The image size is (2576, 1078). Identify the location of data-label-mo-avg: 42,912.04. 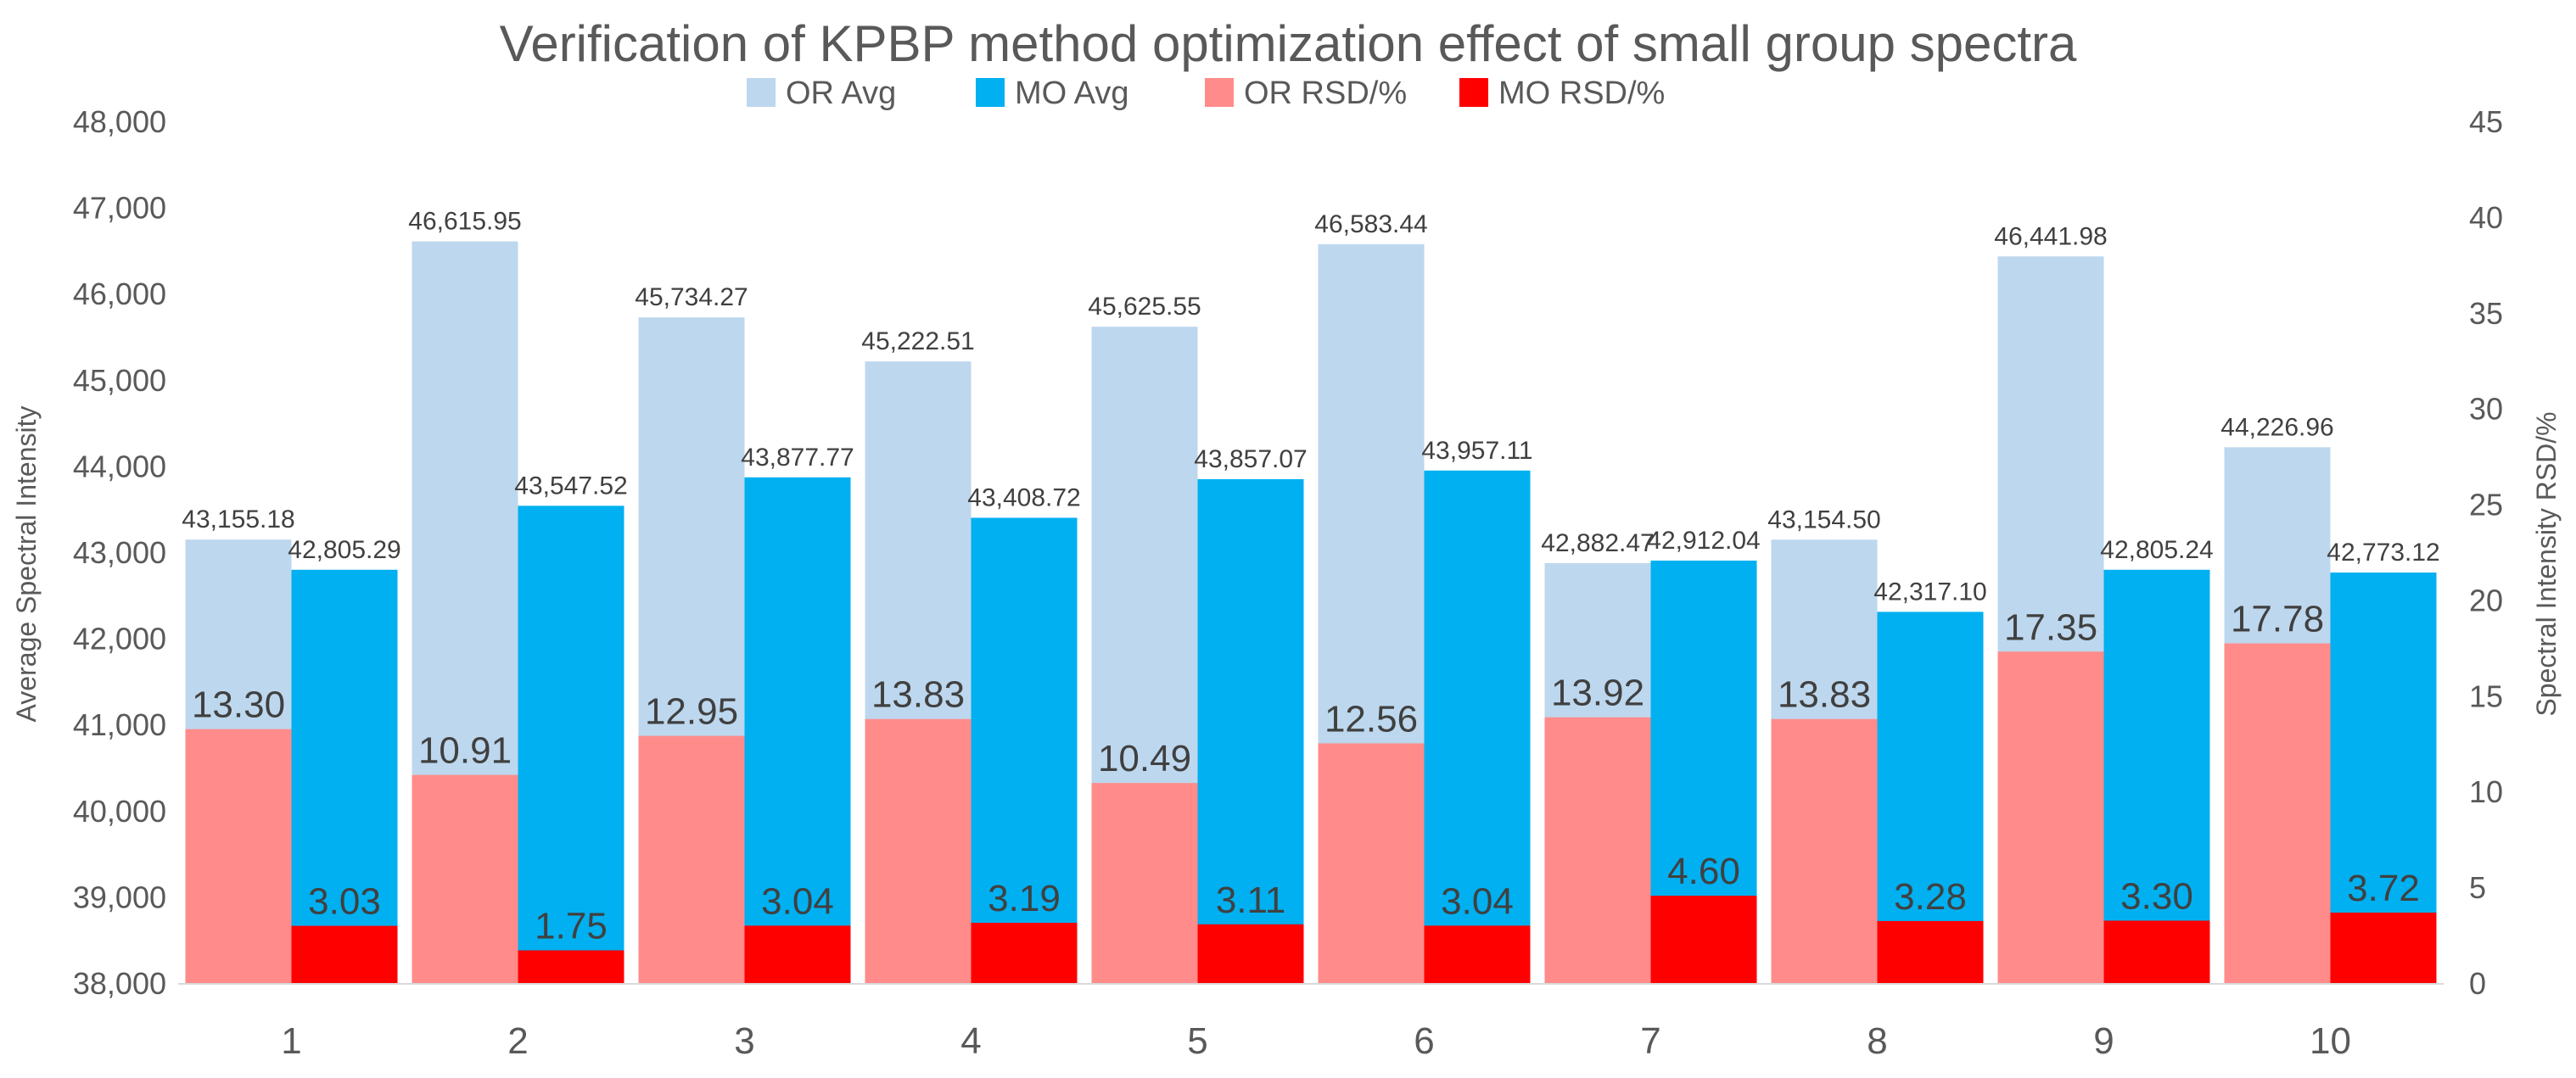
(1704, 541).